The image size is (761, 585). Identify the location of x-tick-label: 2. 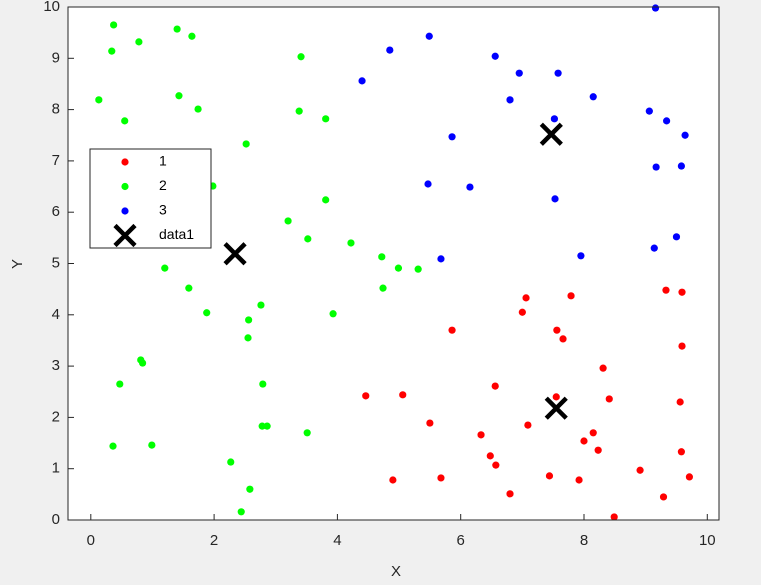
(214, 540).